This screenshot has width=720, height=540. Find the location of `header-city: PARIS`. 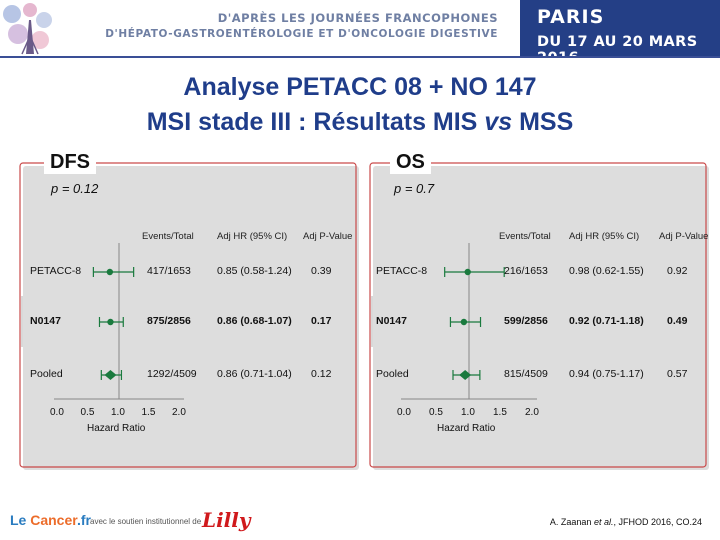

header-city: PARIS is located at coordinates (571, 17).